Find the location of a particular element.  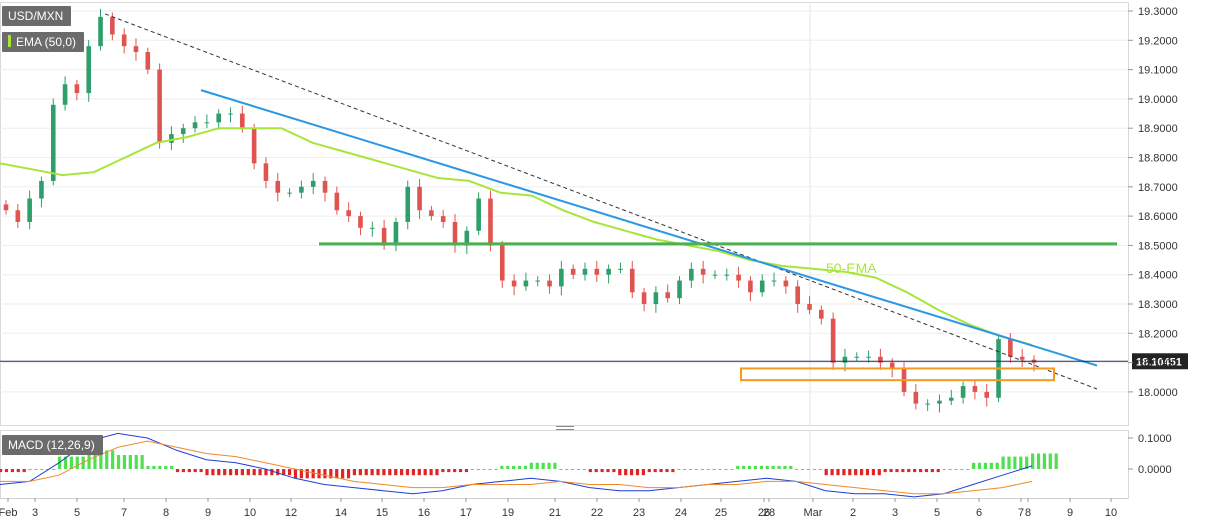

price-tick-label: 18.0000 is located at coordinates (1158, 393).